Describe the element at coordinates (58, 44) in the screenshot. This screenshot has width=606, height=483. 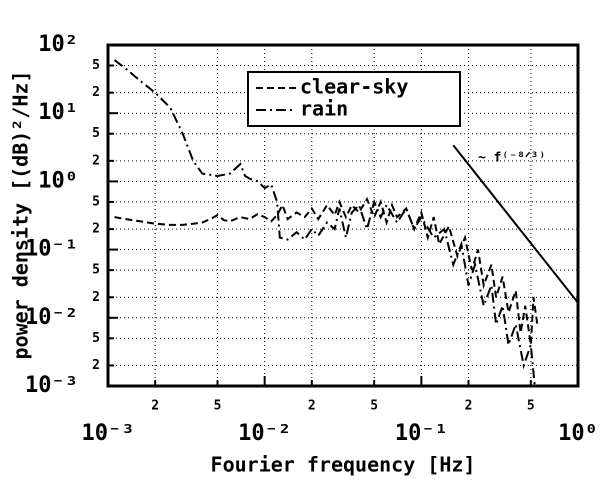
I see `y-tick-label: 10²` at that location.